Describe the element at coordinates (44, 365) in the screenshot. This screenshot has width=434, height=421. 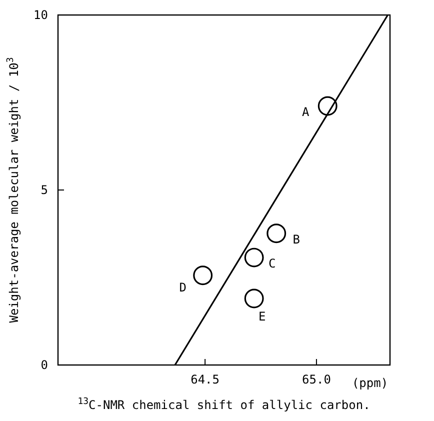
I see `y-tick-label: 0` at that location.